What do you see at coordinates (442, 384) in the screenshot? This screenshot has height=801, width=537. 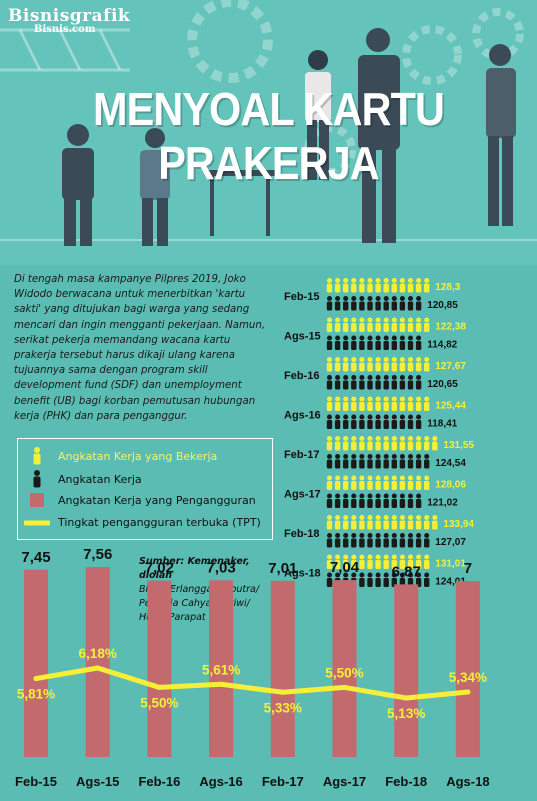 I see `icon-row-value: 120,65` at bounding box center [442, 384].